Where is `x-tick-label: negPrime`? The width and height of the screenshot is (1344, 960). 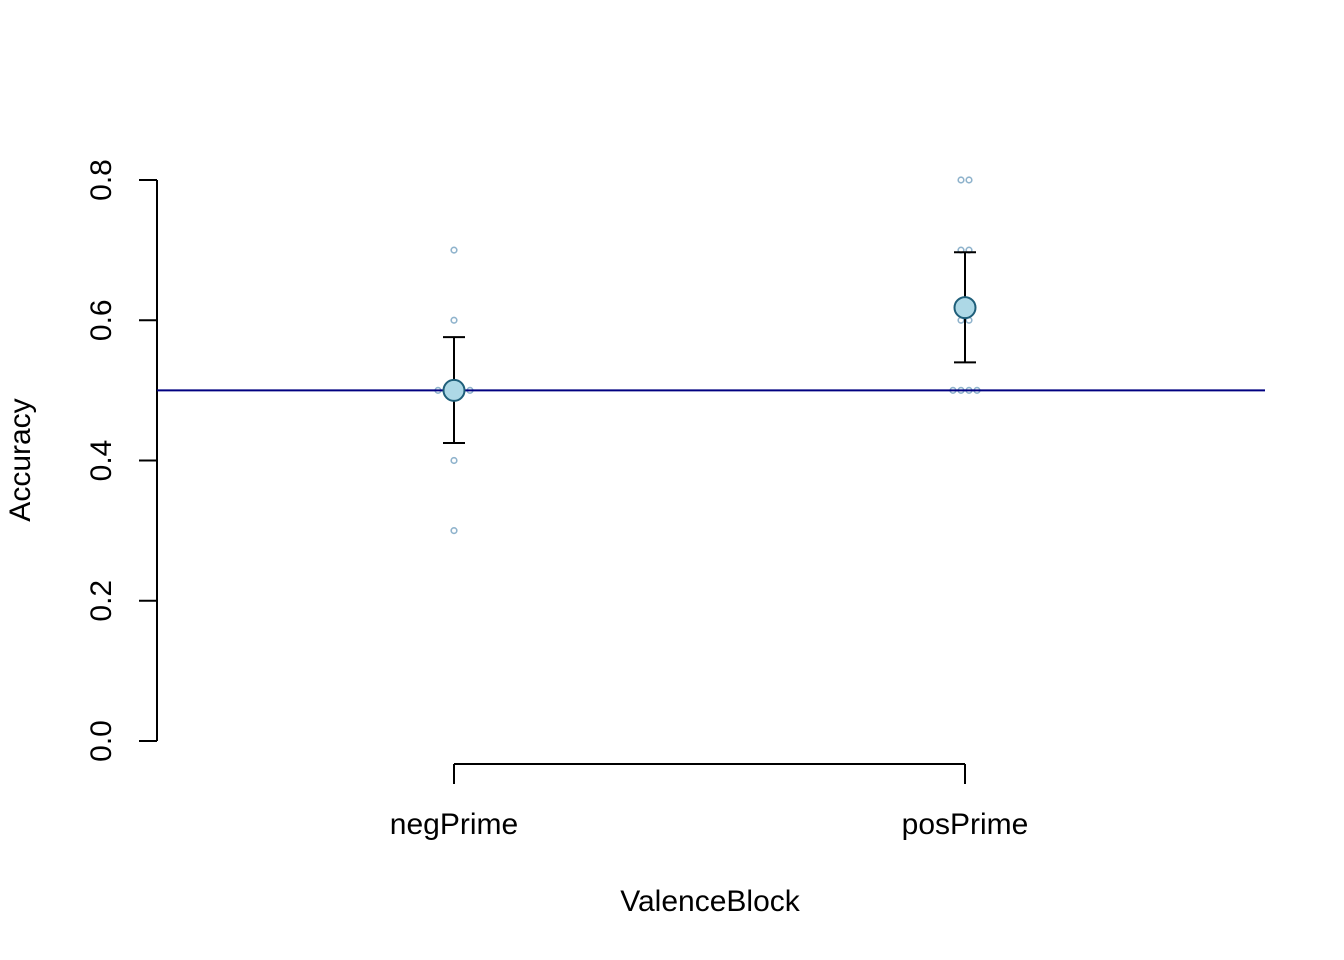
x-tick-label: negPrime is located at coordinates (454, 824).